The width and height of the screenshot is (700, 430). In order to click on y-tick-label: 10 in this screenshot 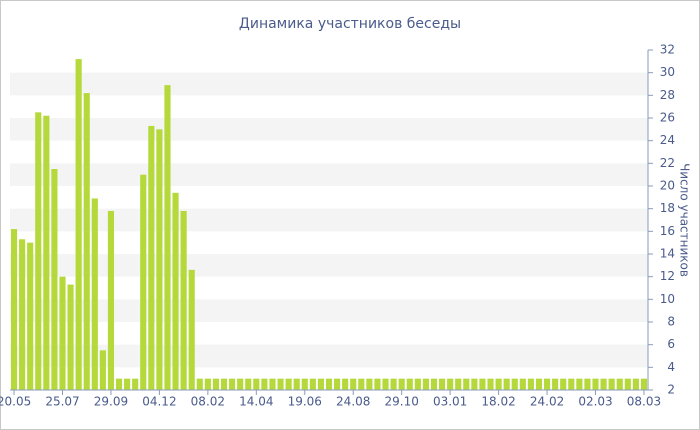, I will do `click(667, 299)`.